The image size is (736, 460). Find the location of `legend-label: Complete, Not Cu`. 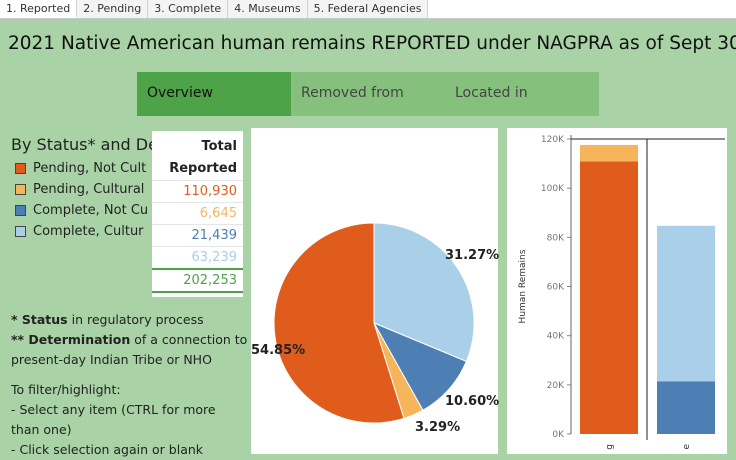

legend-label: Complete, Not Cu is located at coordinates (91, 210).